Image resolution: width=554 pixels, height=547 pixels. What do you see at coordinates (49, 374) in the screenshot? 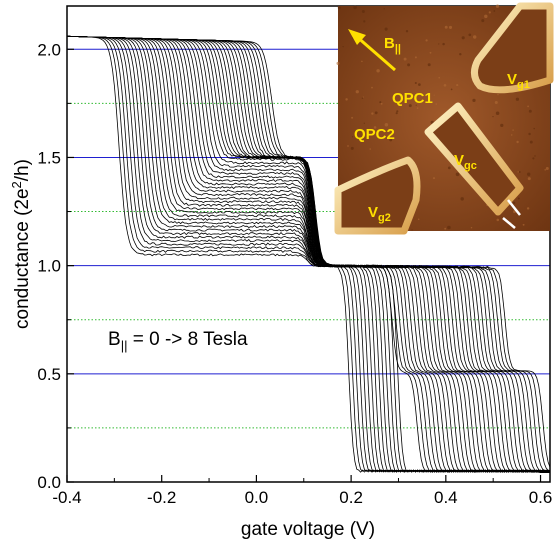
I see `y-tick-label-1: 0.5` at bounding box center [49, 374].